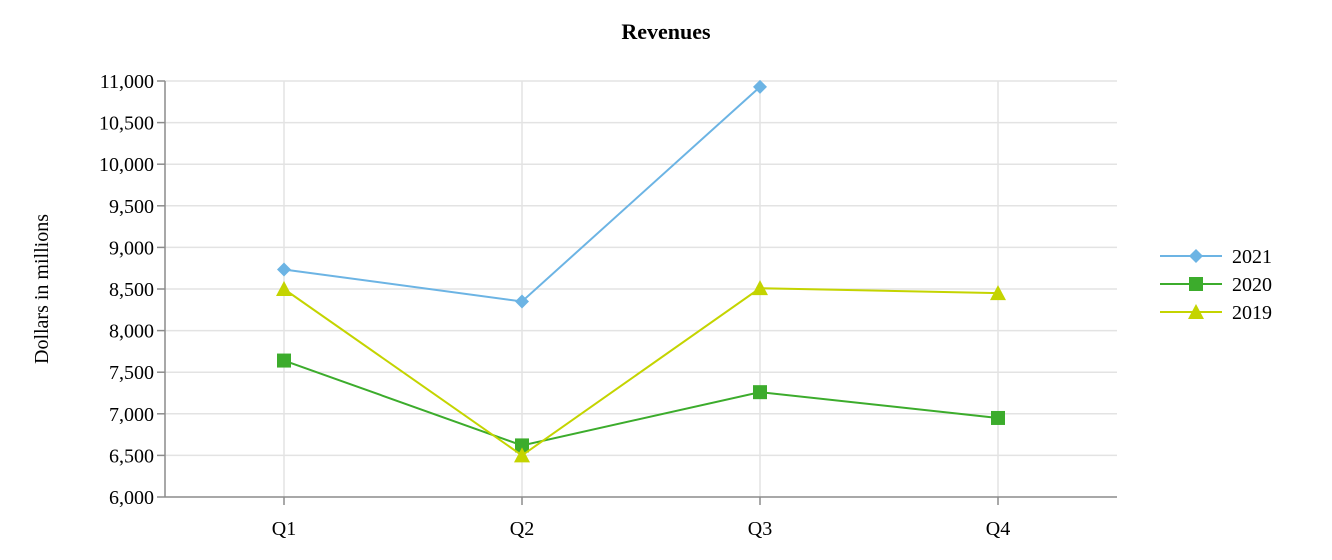 This screenshot has width=1332, height=560. Describe the element at coordinates (131, 415) in the screenshot. I see `y-tick-label: 7,000` at that location.